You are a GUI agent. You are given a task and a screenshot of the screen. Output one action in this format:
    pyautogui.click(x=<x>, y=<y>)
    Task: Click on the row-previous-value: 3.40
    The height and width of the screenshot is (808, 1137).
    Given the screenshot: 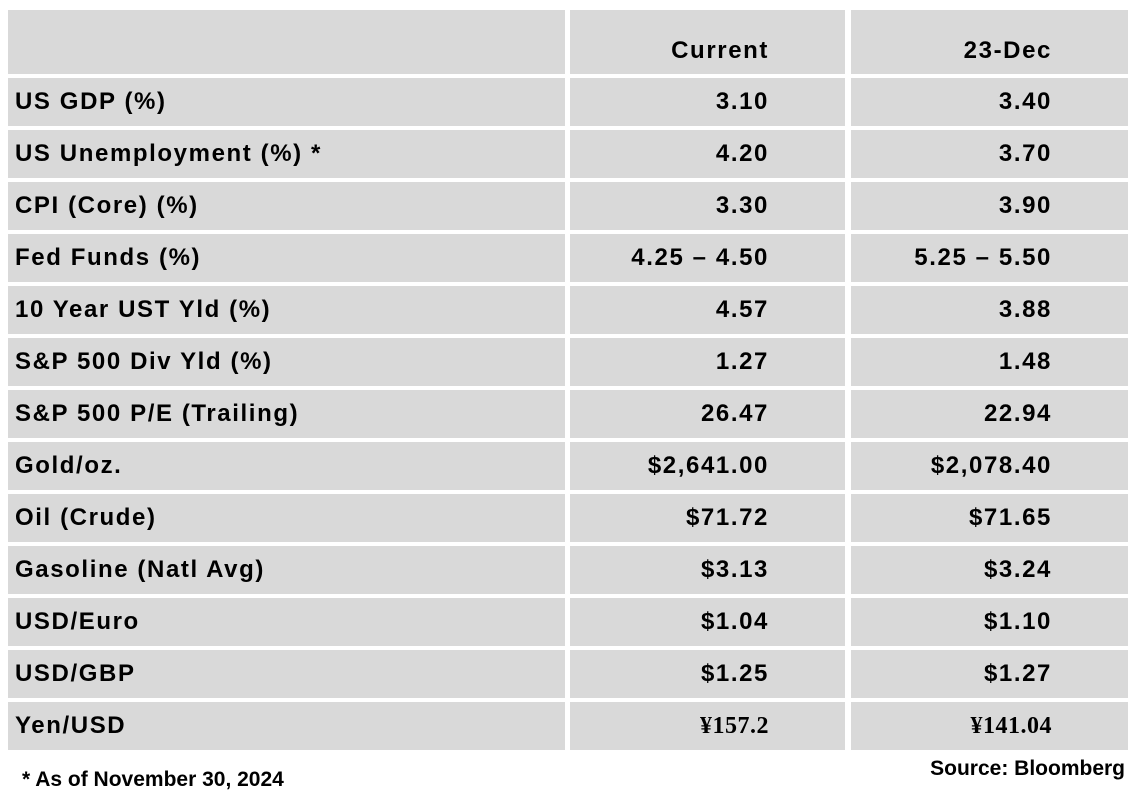 What is the action you would take?
    pyautogui.click(x=989, y=102)
    